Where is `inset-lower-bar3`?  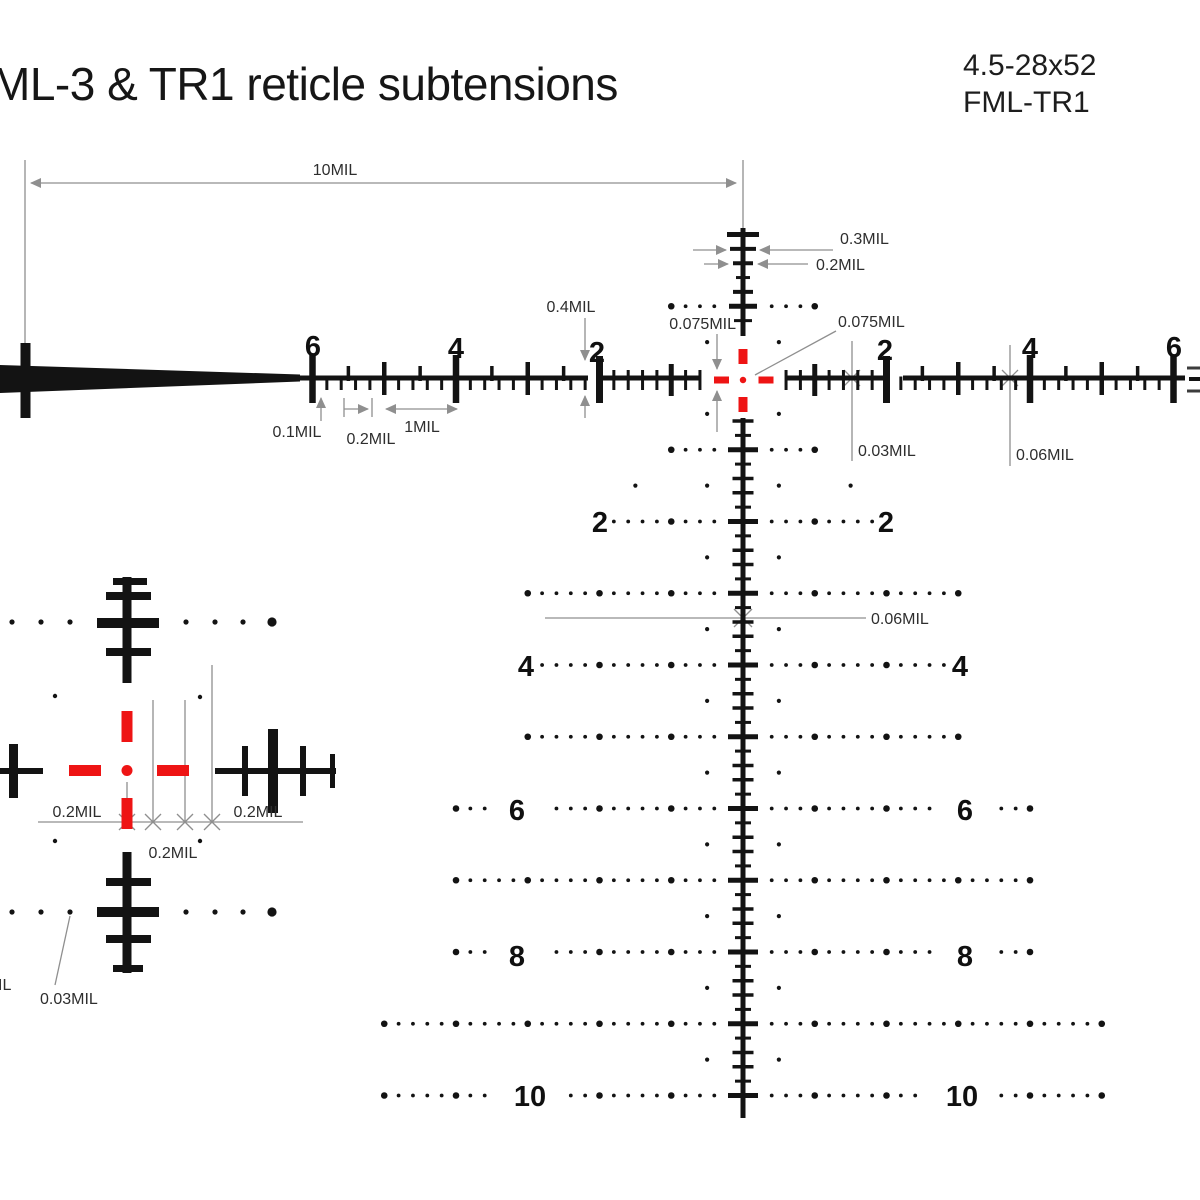 inset-lower-bar3 is located at coordinates (128, 939).